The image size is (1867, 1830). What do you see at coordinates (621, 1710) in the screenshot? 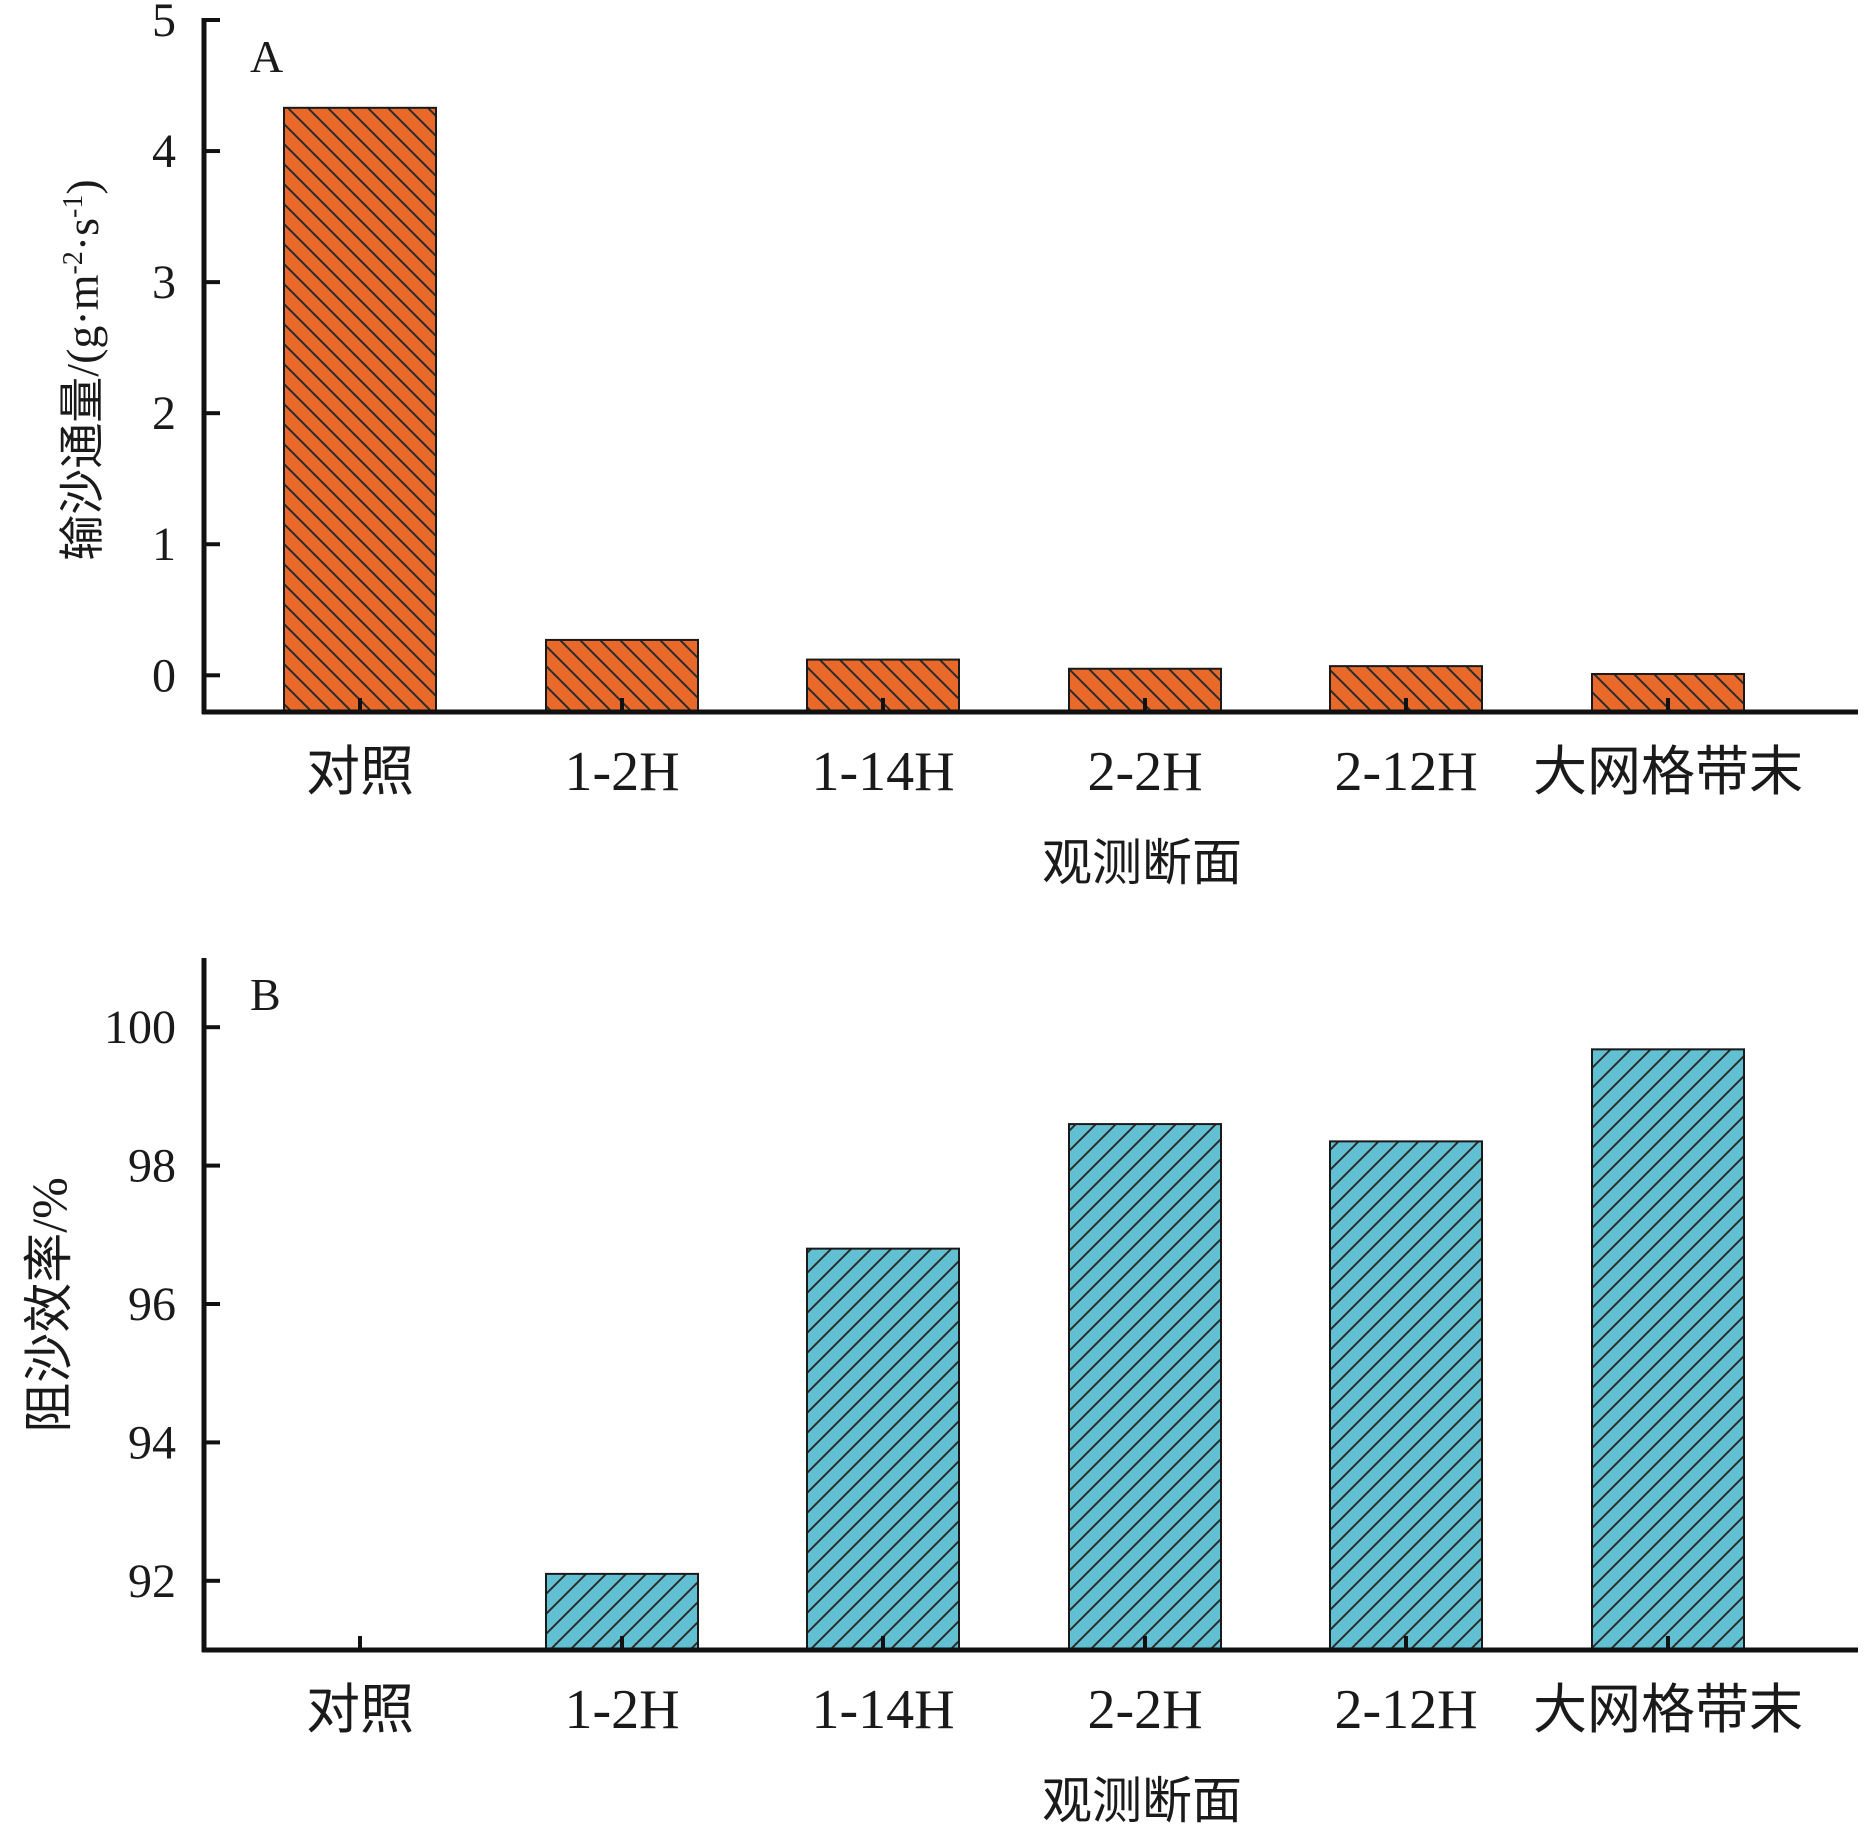
I see `panel-b-x-tick-label-1: 1-2H` at bounding box center [621, 1710].